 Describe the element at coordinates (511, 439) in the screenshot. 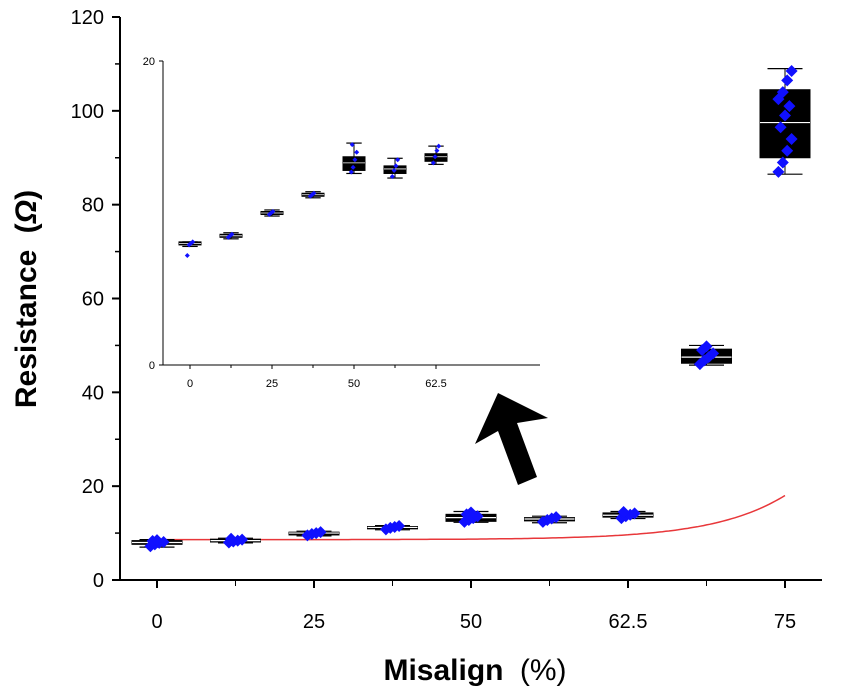

I see `arrow-icon` at that location.